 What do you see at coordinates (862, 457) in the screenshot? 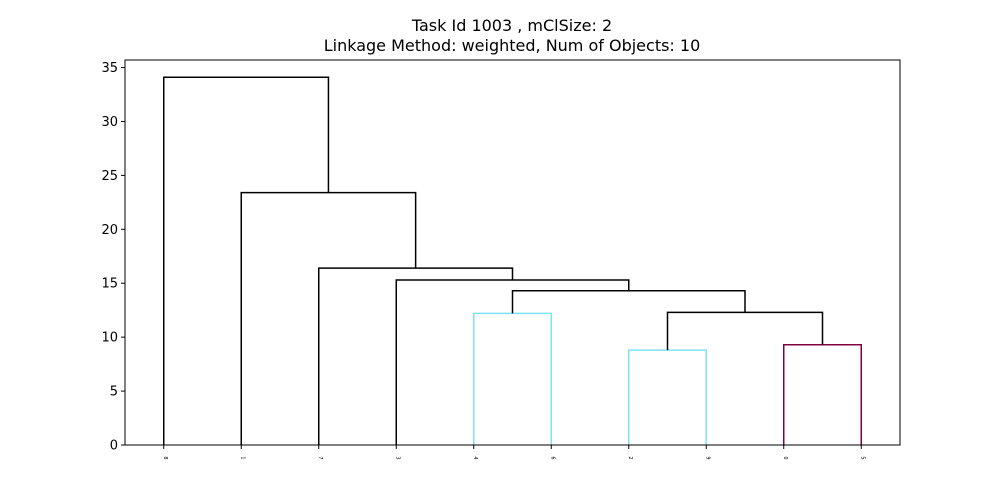
I see `leaf-label-5: 5` at bounding box center [862, 457].